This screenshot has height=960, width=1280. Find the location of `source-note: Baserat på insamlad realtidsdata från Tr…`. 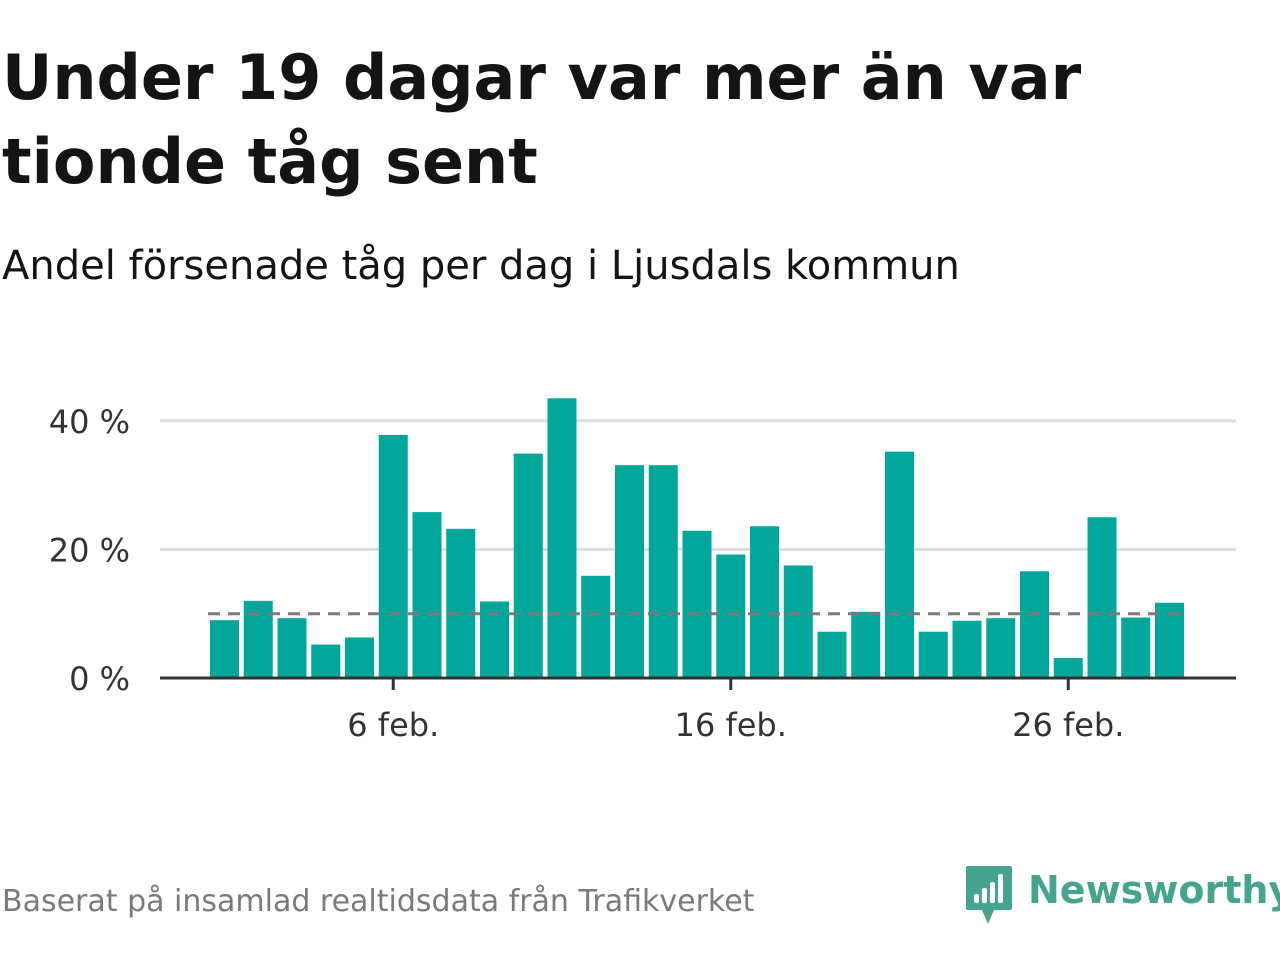

source-note: Baserat på insamlad realtidsdata från Tr… is located at coordinates (378, 901).